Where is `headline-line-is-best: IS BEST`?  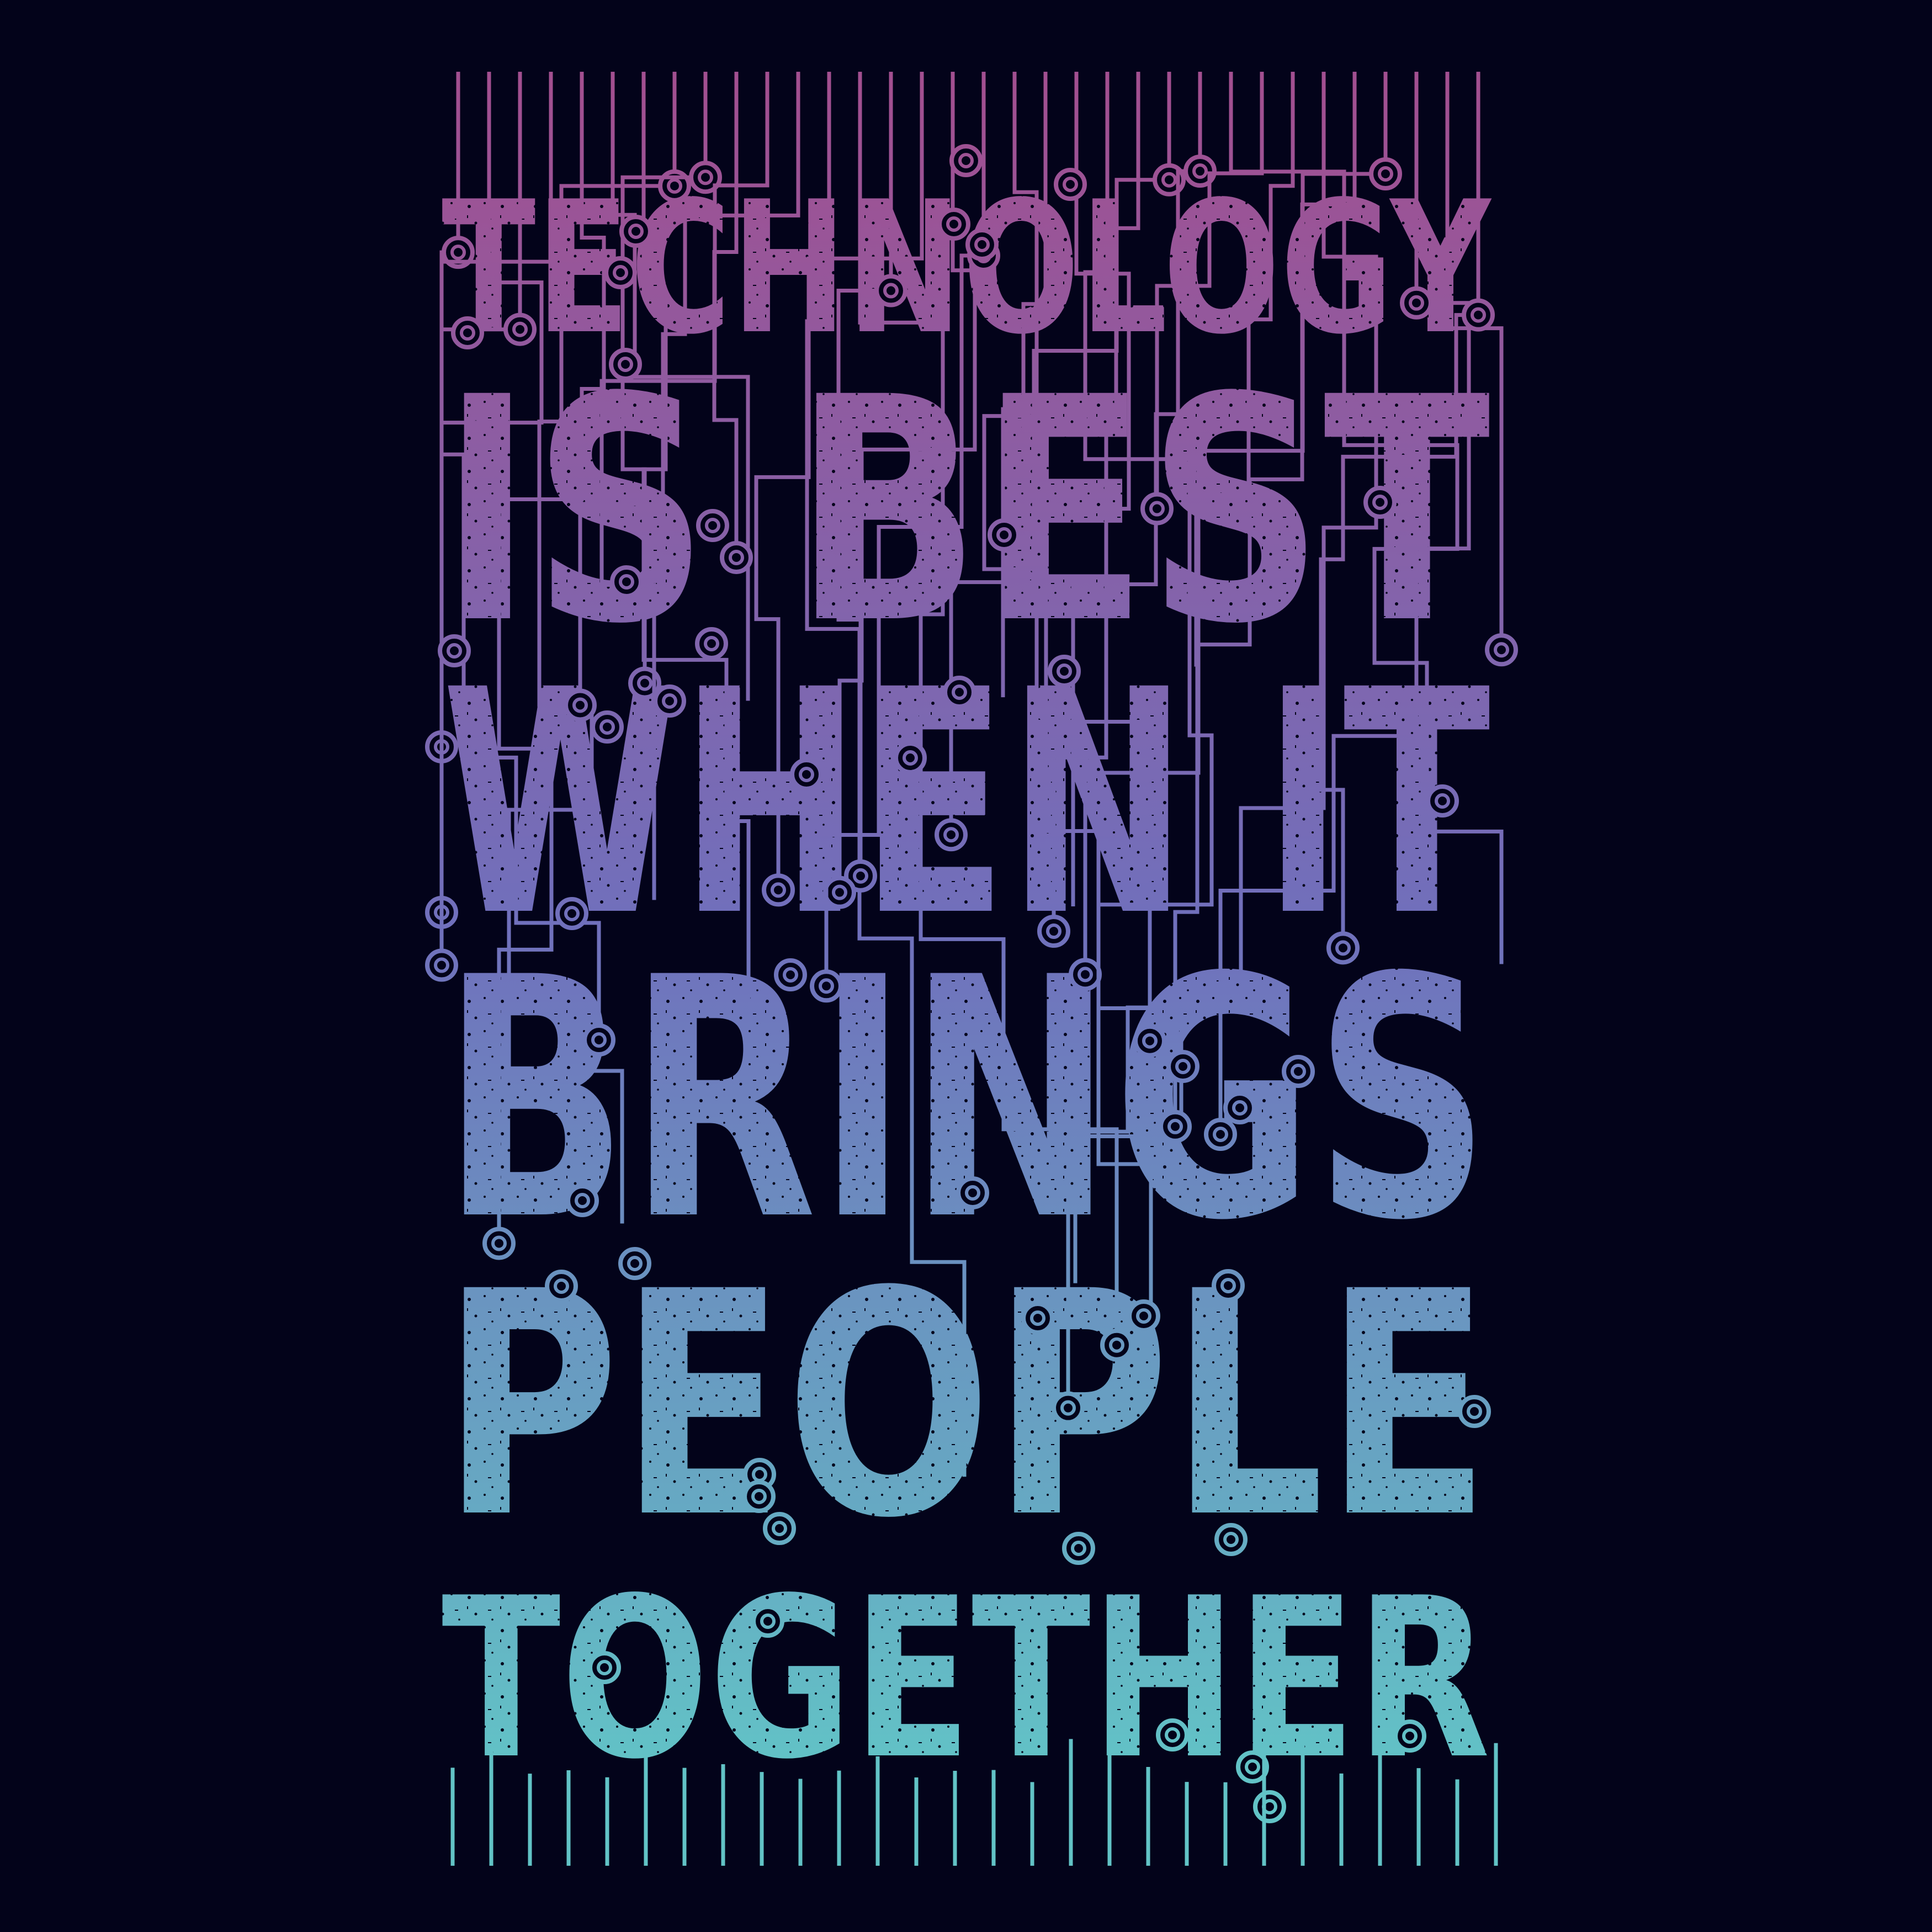
headline-line-is-best: IS BEST is located at coordinates (967, 512).